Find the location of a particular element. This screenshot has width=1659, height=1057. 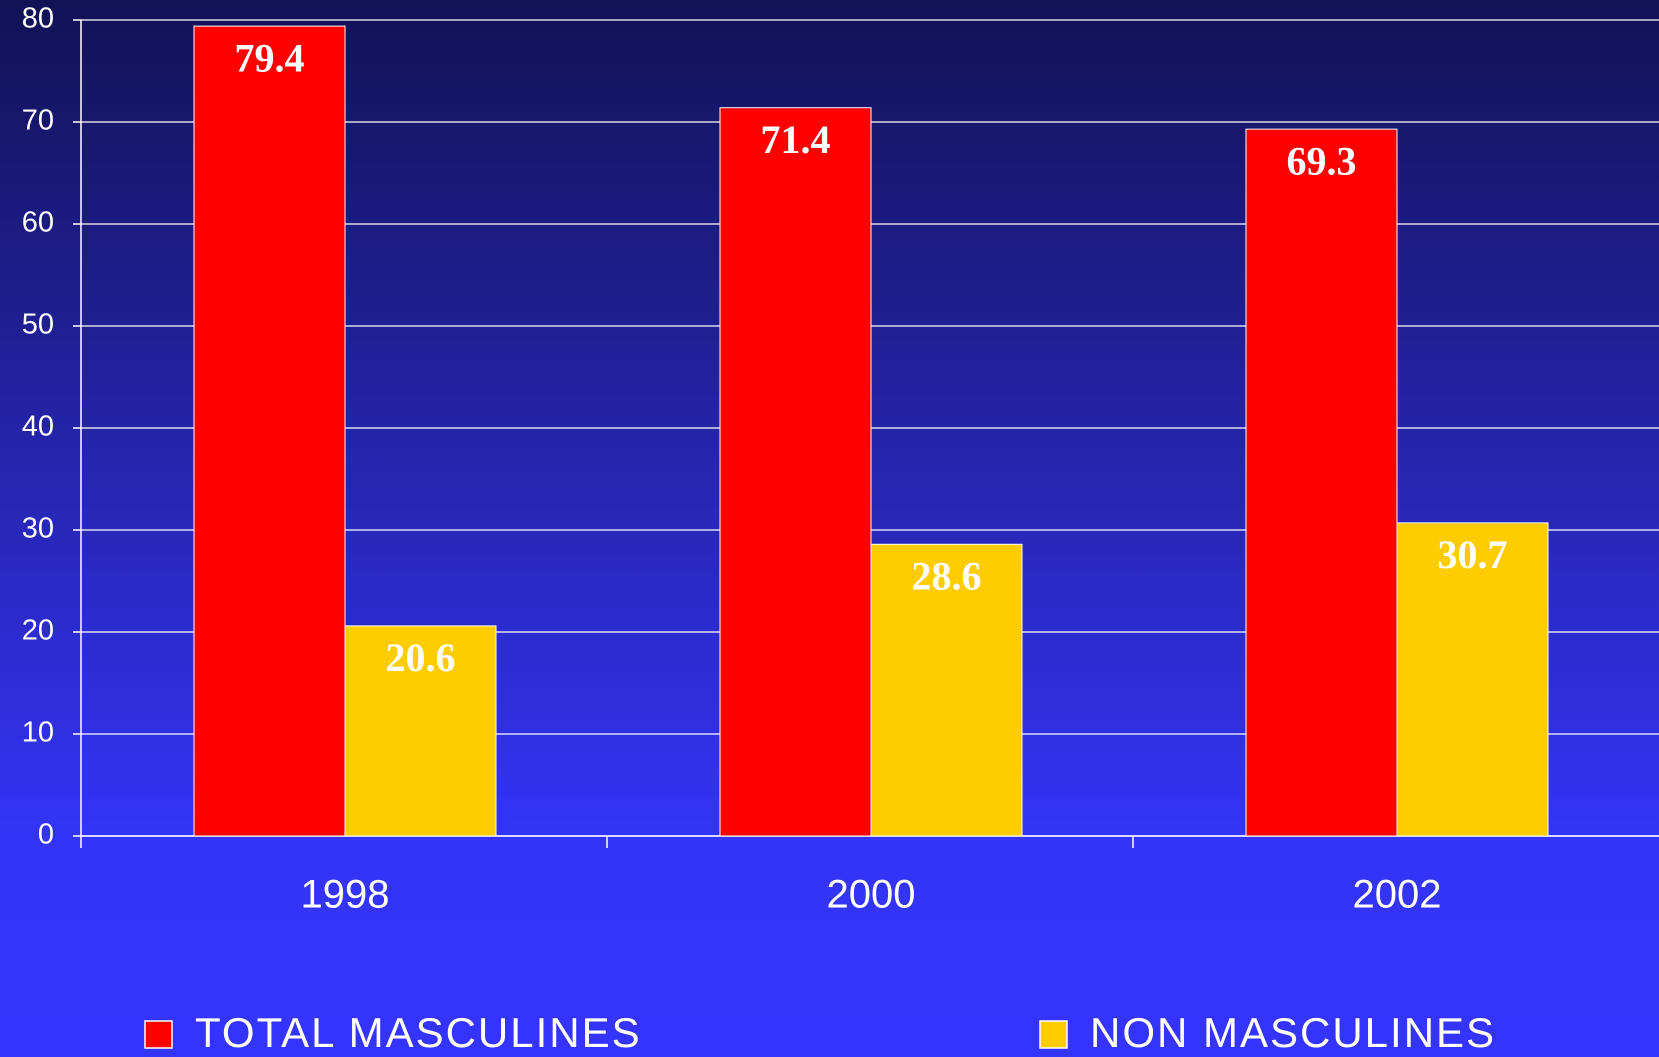

x-tick-label: 1998 is located at coordinates (345, 895).